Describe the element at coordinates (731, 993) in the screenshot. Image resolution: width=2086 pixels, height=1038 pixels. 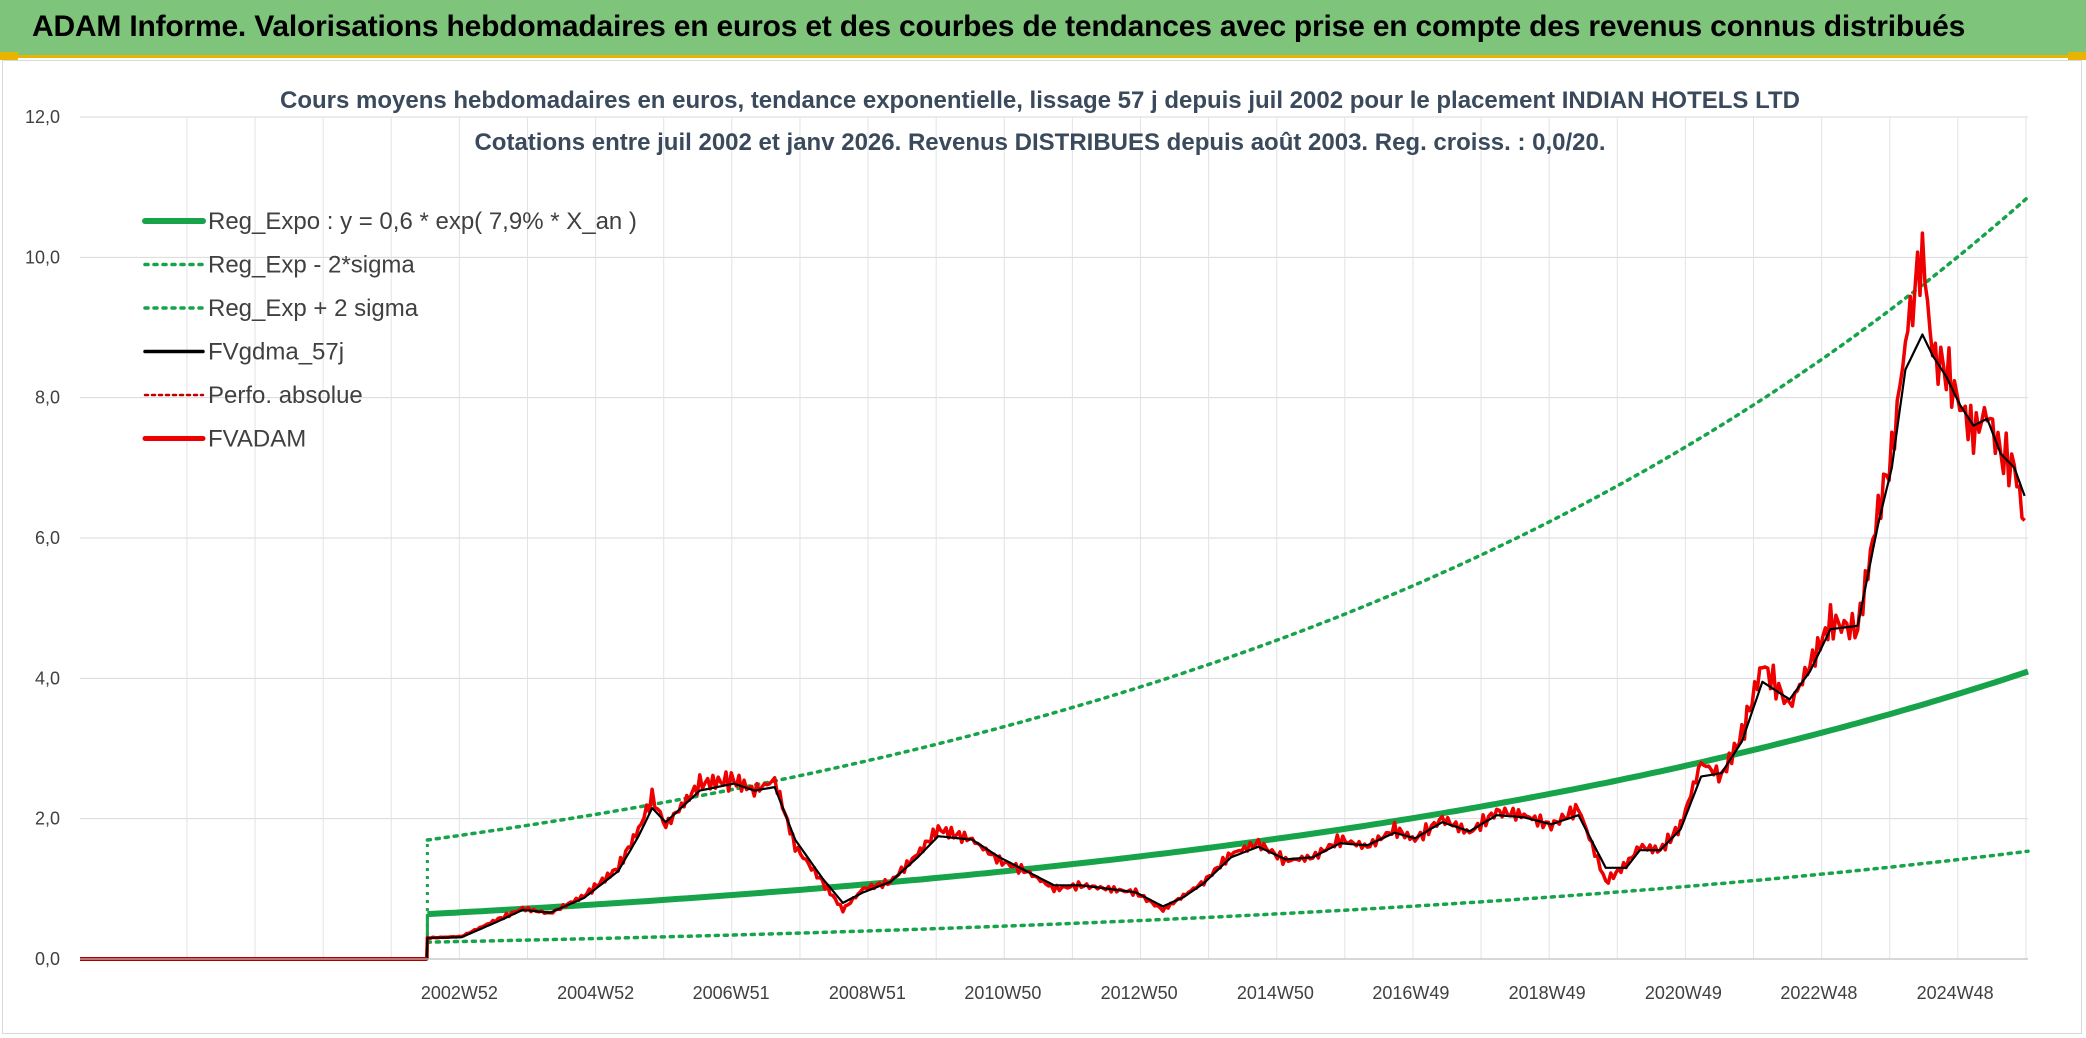
I see `x-tick-label: 2006W51` at that location.